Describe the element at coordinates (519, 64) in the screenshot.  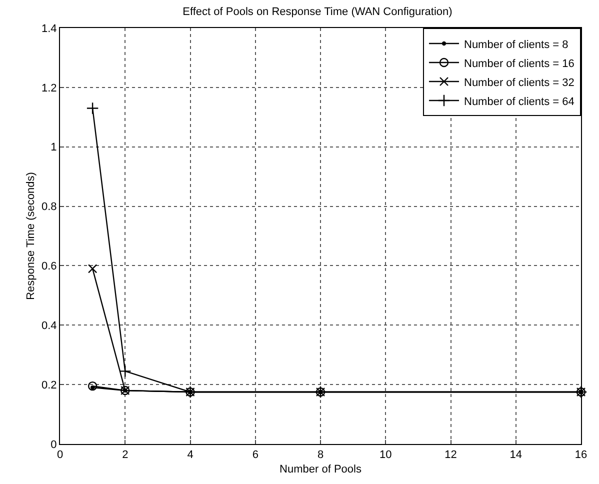
I see `legend-label: Number of clients = 16` at that location.